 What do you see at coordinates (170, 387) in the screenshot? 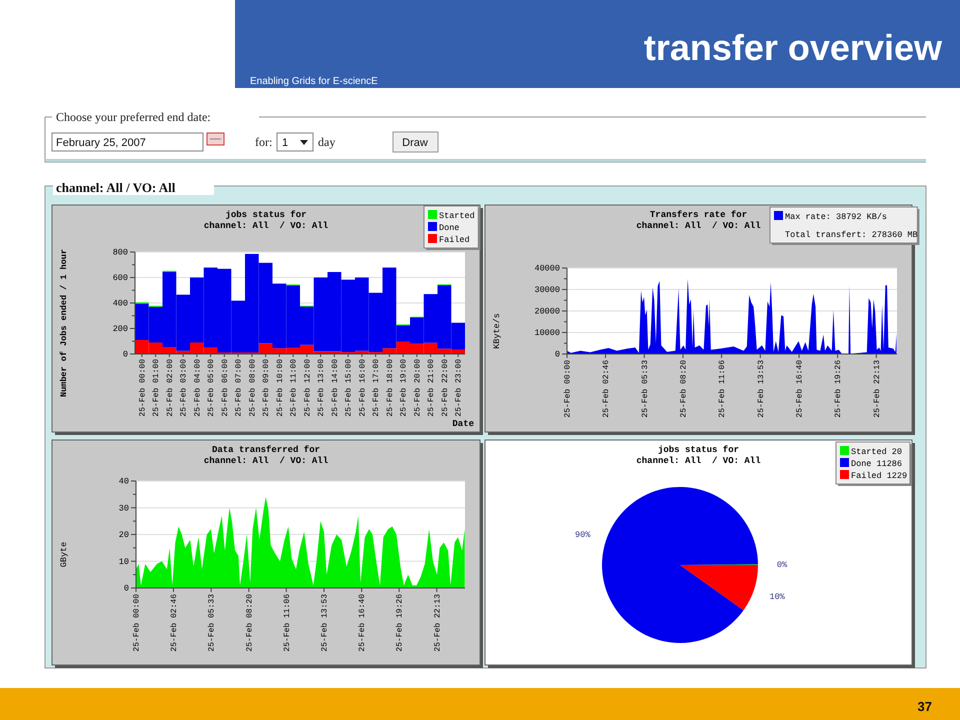
I see `x-tick-label: 25-Feb 02:00` at bounding box center [170, 387].